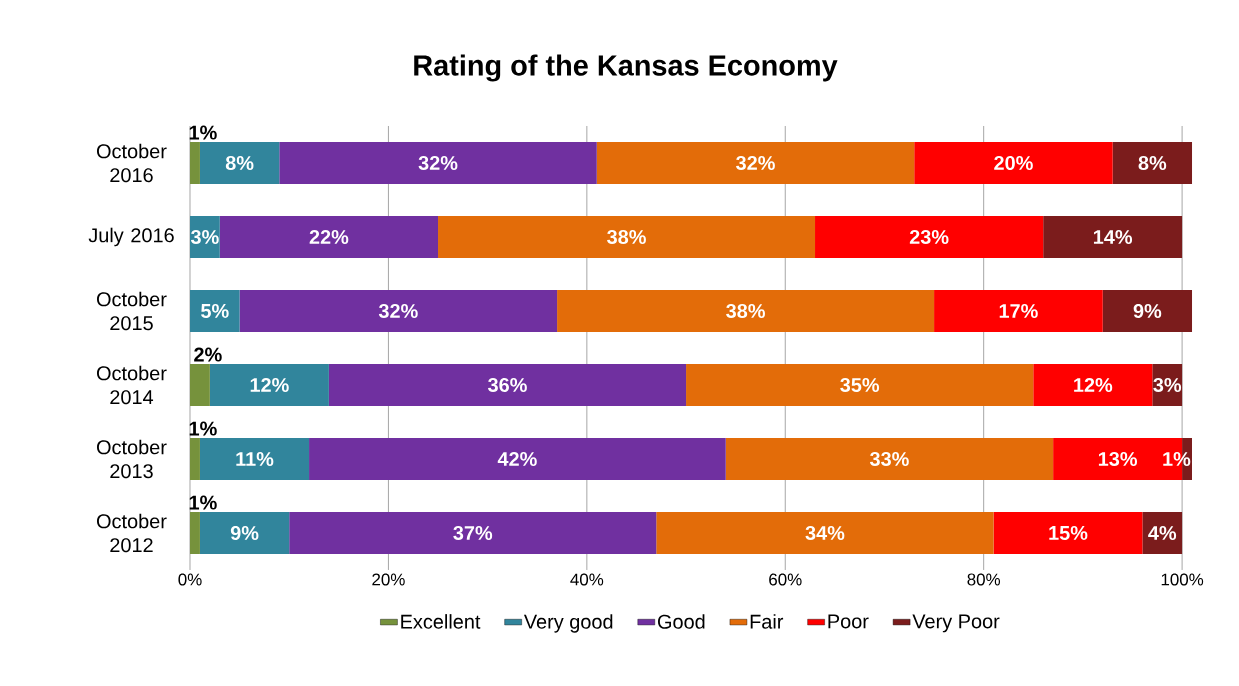 The width and height of the screenshot is (1239, 686). What do you see at coordinates (131, 385) in the screenshot?
I see `y-tick-label: October 2014` at bounding box center [131, 385].